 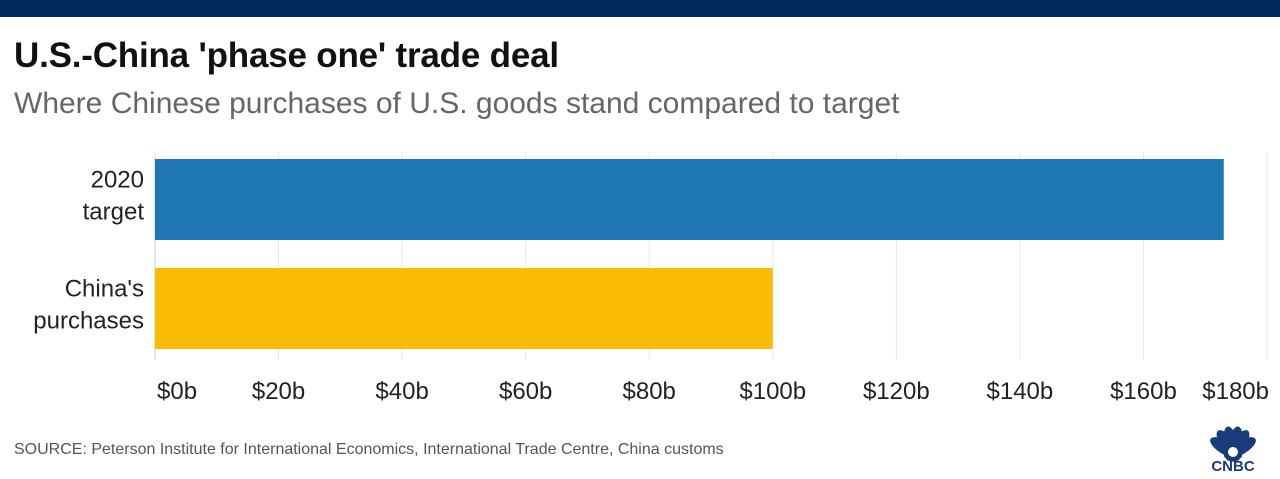 What do you see at coordinates (401, 391) in the screenshot?
I see `x-tick-label-2: $40b` at bounding box center [401, 391].